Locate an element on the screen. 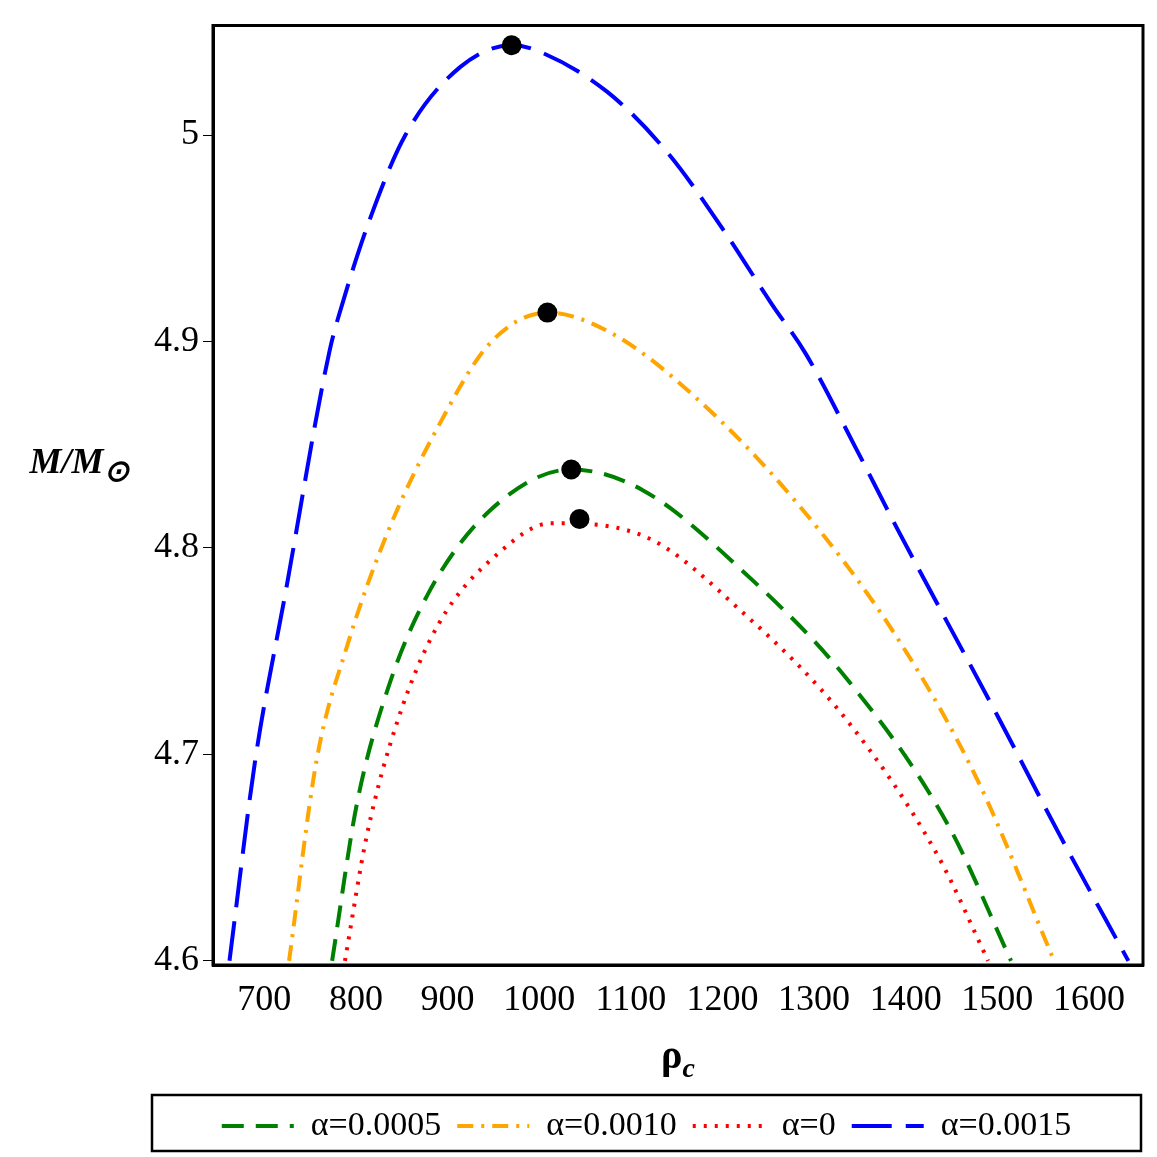  legend-label: α=0.0015 is located at coordinates (1006, 1123).